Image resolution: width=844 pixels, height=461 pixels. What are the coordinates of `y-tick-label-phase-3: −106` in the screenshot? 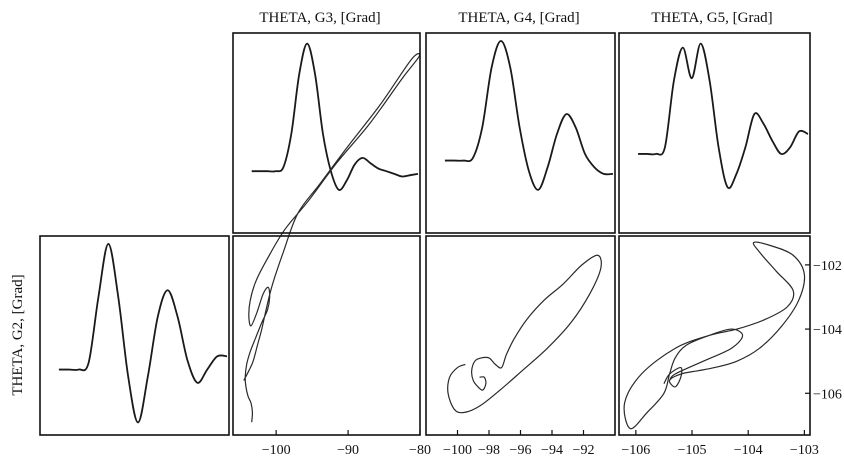 It's located at (827, 394).